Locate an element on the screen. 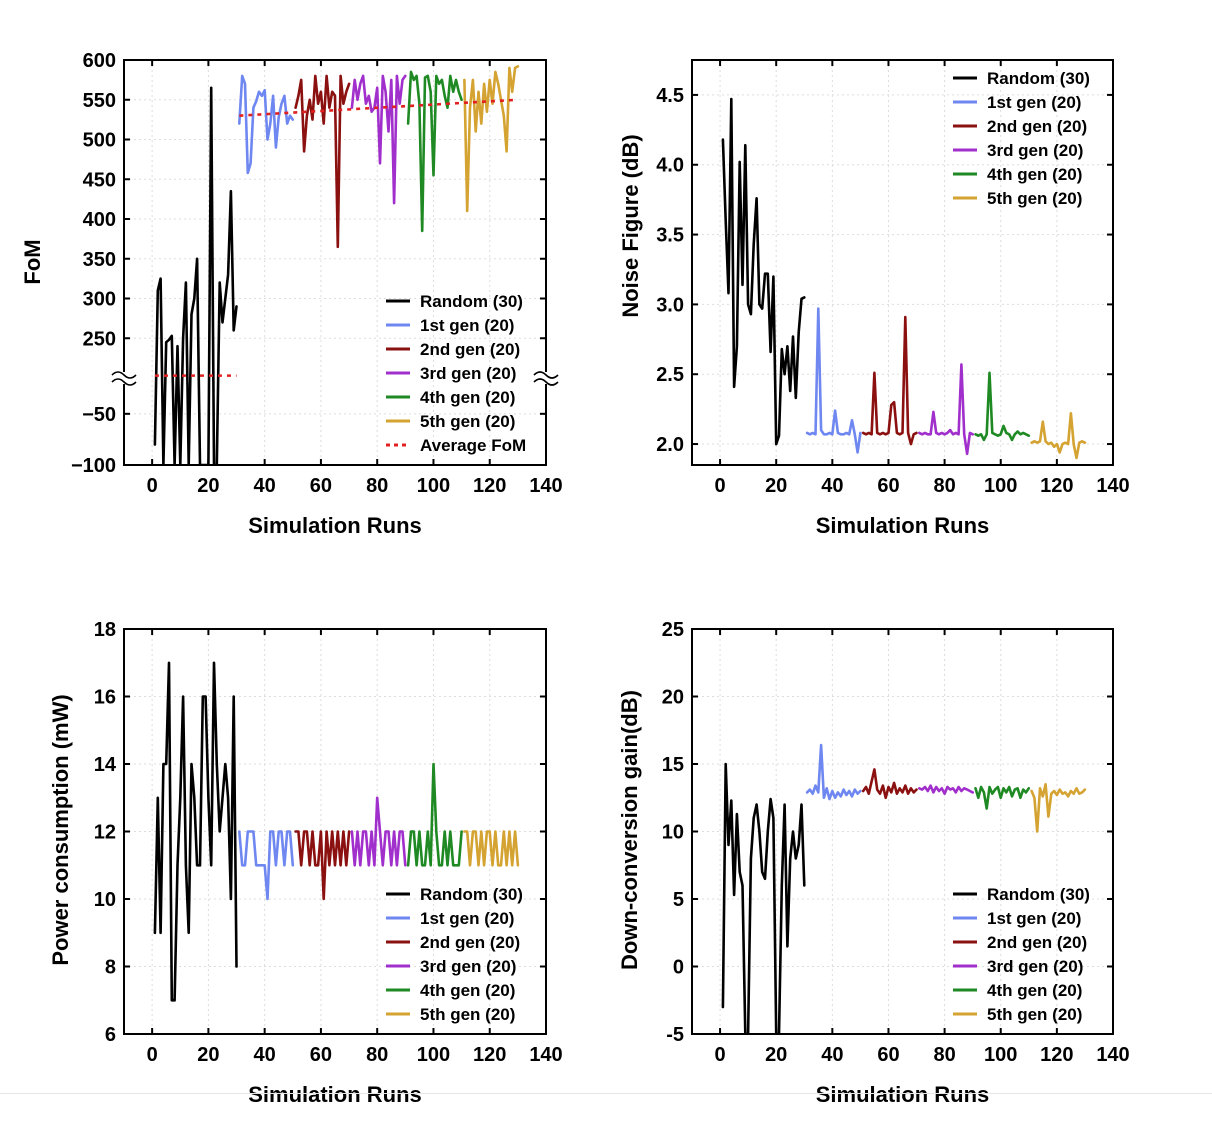  y-tick-label: −100 is located at coordinates (93, 466).